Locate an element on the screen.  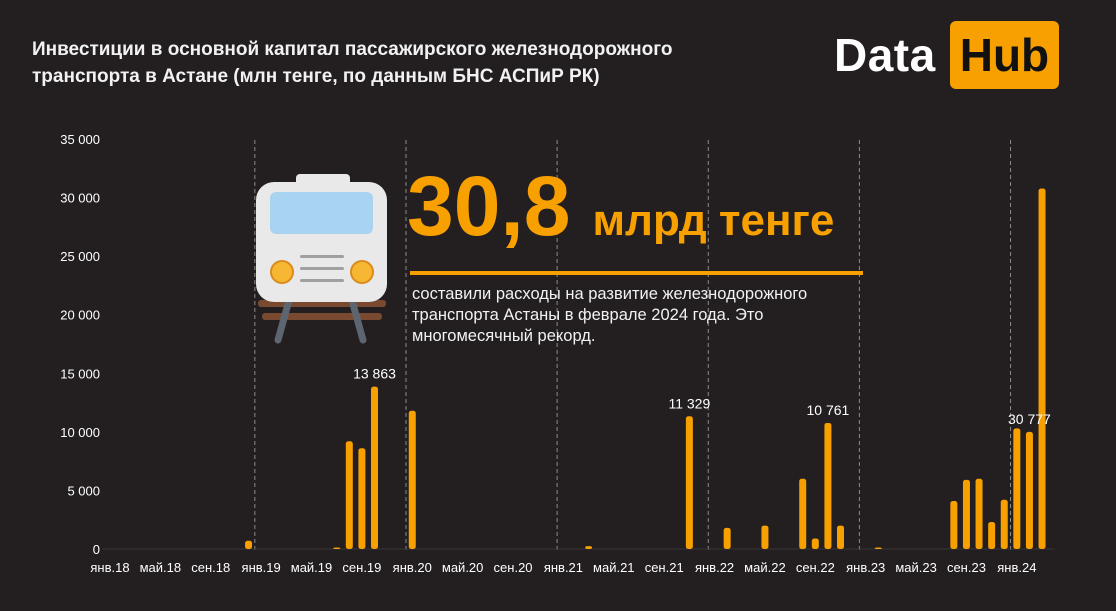
x-tick-label: сен.20 is located at coordinates (513, 567).